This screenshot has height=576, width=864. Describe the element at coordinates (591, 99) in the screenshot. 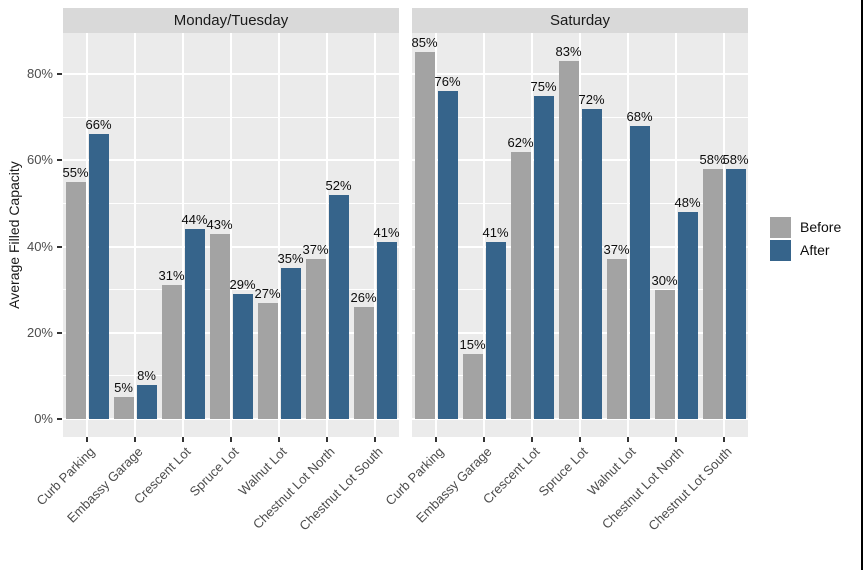

I see `bar-value-label: 72%` at that location.